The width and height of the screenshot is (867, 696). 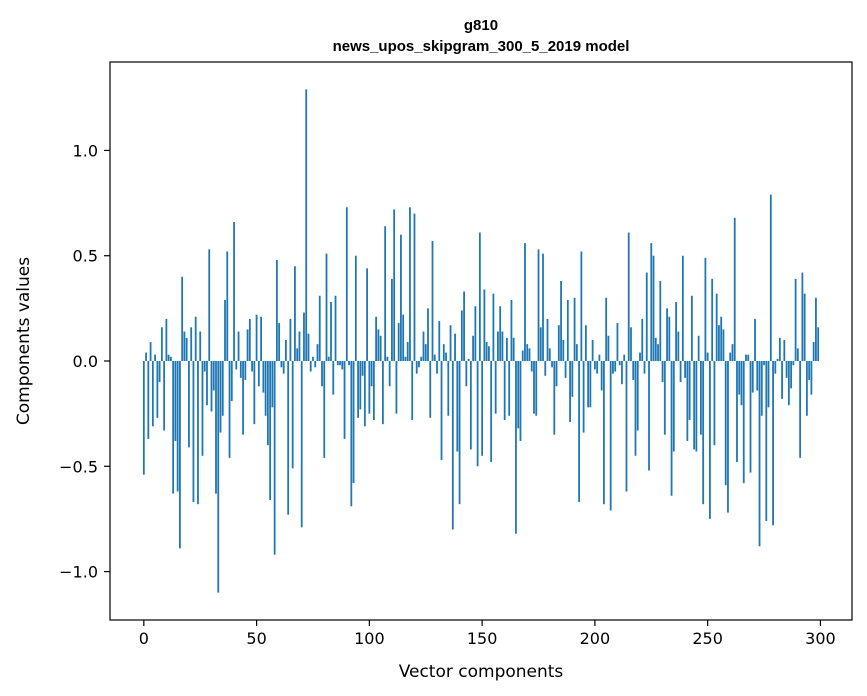 What do you see at coordinates (256, 638) in the screenshot?
I see `x-tick-label: 50` at bounding box center [256, 638].